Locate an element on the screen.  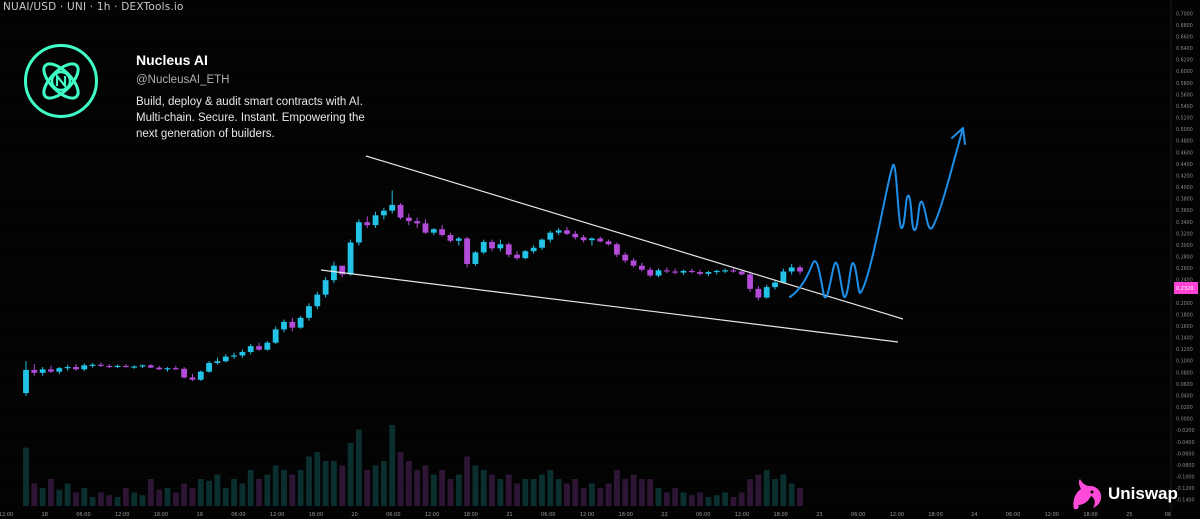
y-tick-label: 0.2600 is located at coordinates (1184, 269).